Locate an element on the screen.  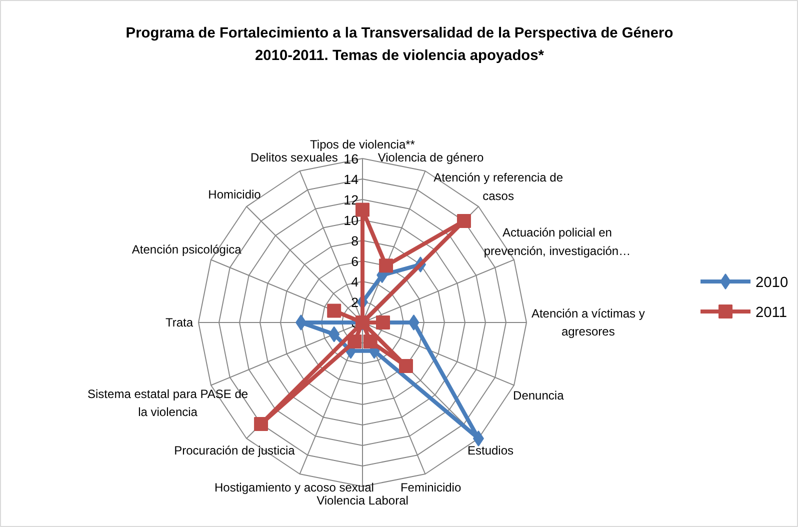
spoke-label: Sistema estatal para PASE de la violencia is located at coordinates (168, 403).